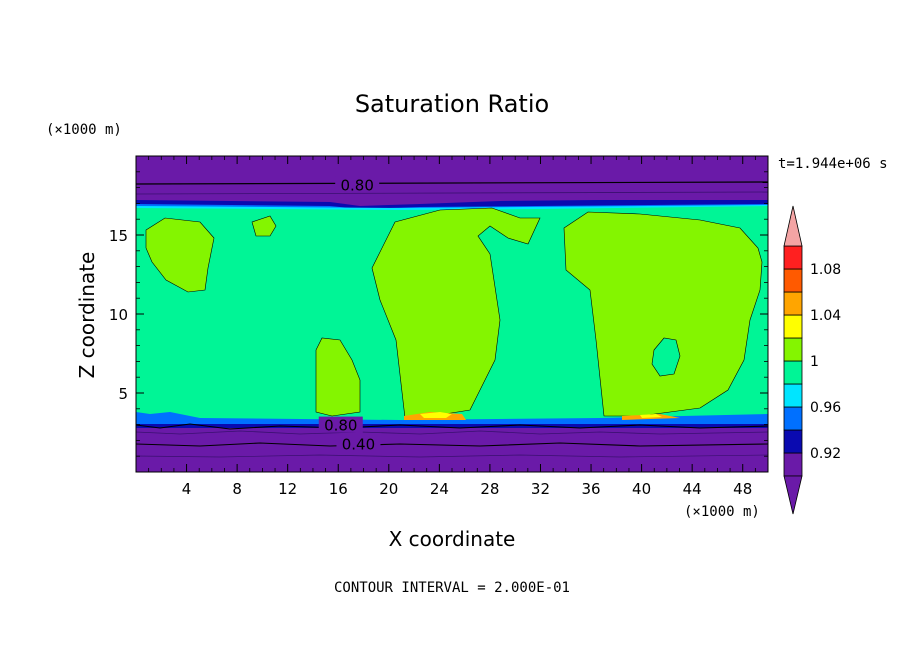 The width and height of the screenshot is (904, 654). I want to click on x-tick-label: 40, so click(641, 489).